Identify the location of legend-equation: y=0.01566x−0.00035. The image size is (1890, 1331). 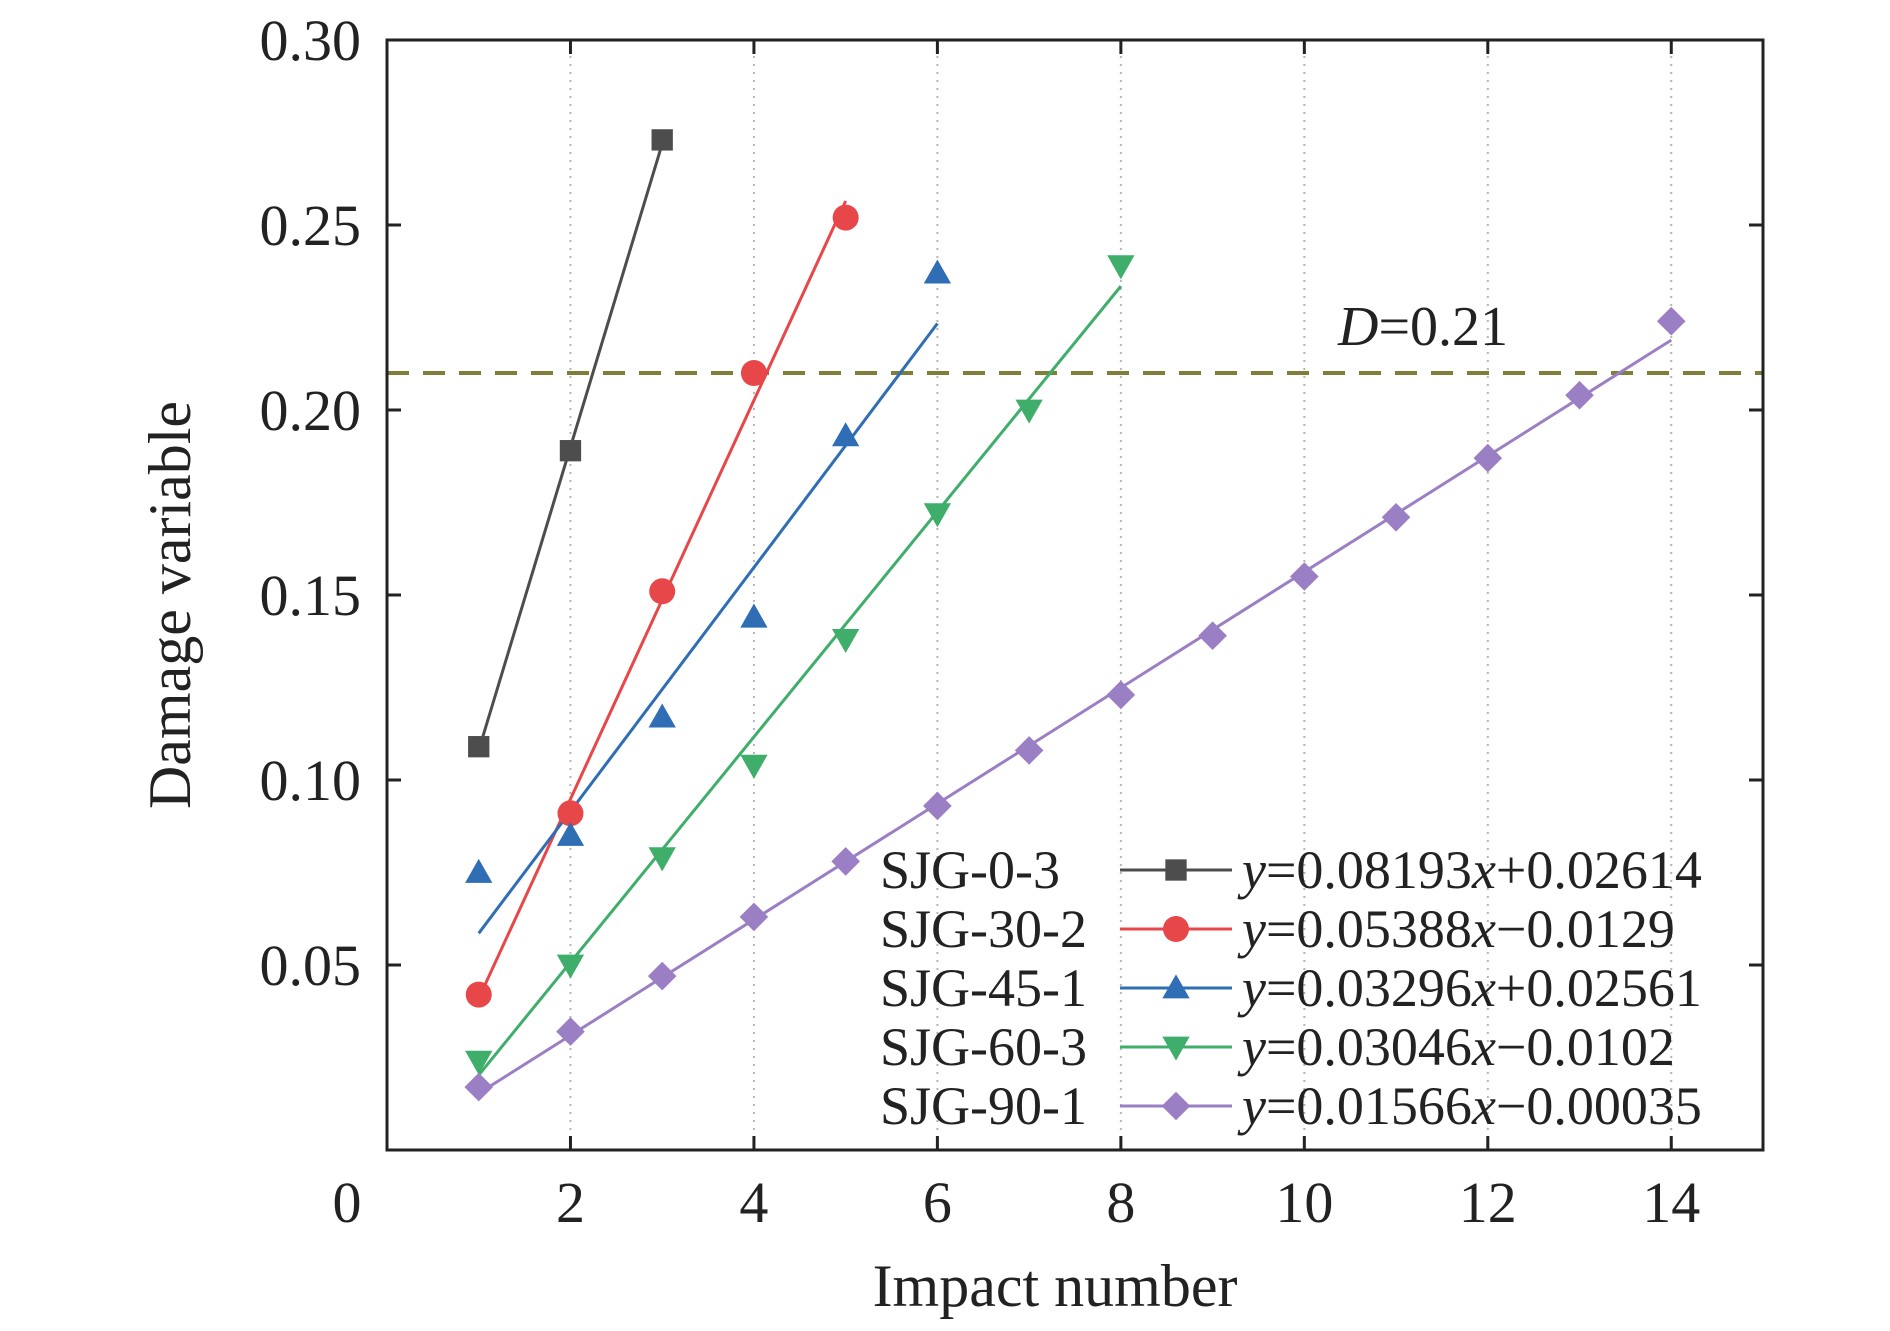
(1469, 1106).